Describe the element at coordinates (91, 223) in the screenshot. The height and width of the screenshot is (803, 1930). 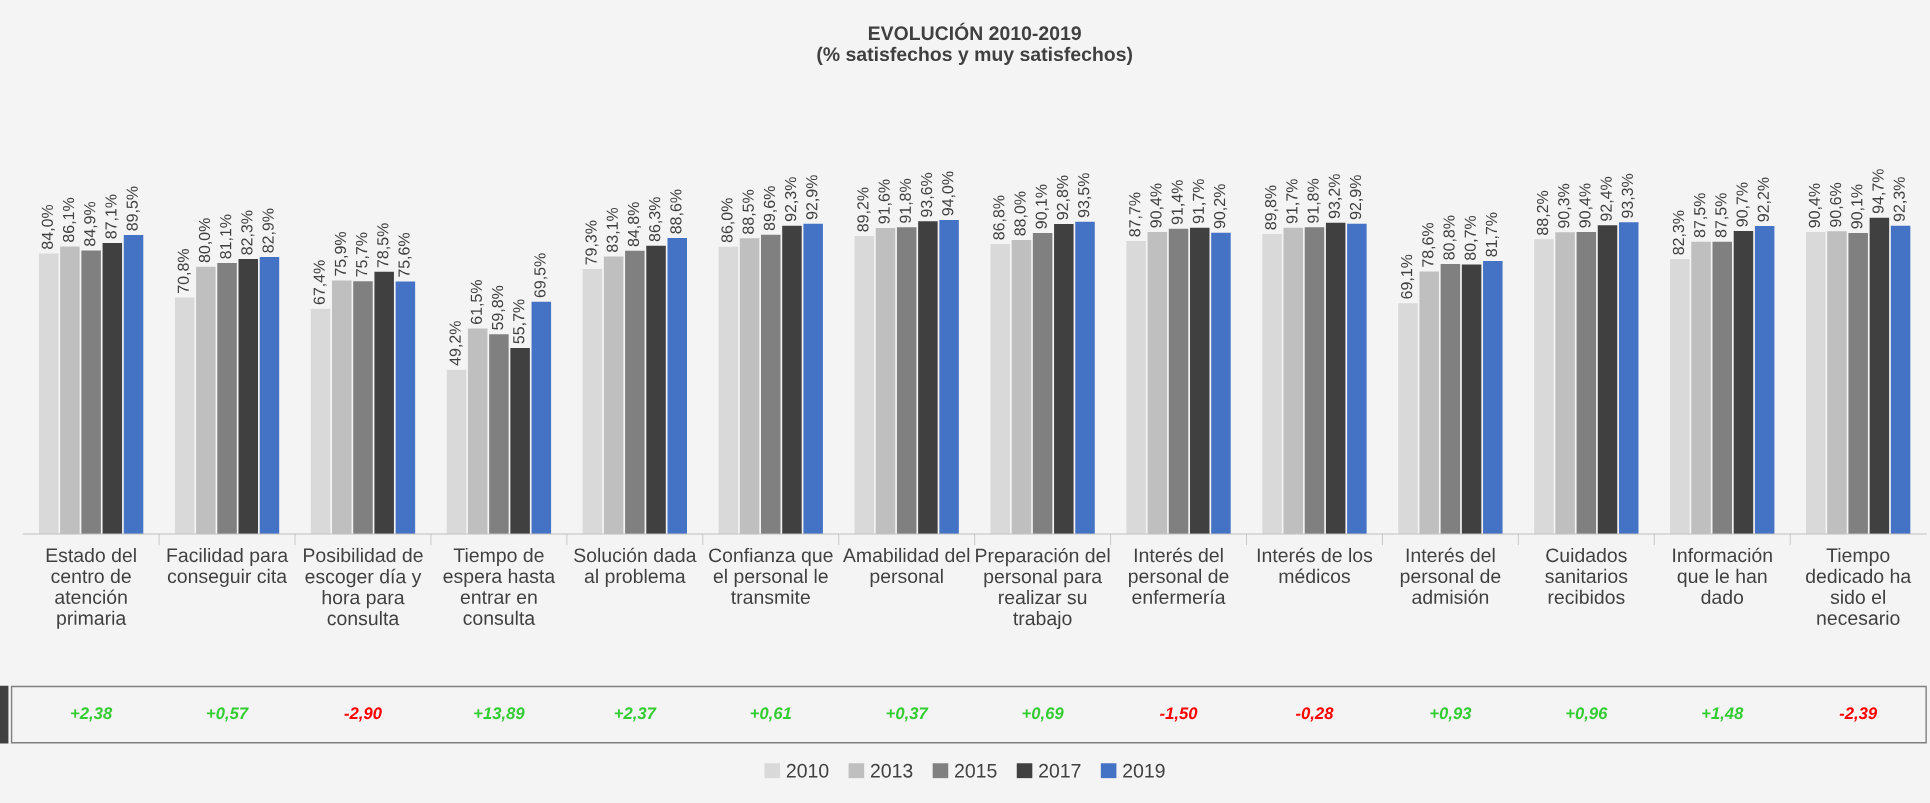
I see `data-label: 84,9%` at that location.